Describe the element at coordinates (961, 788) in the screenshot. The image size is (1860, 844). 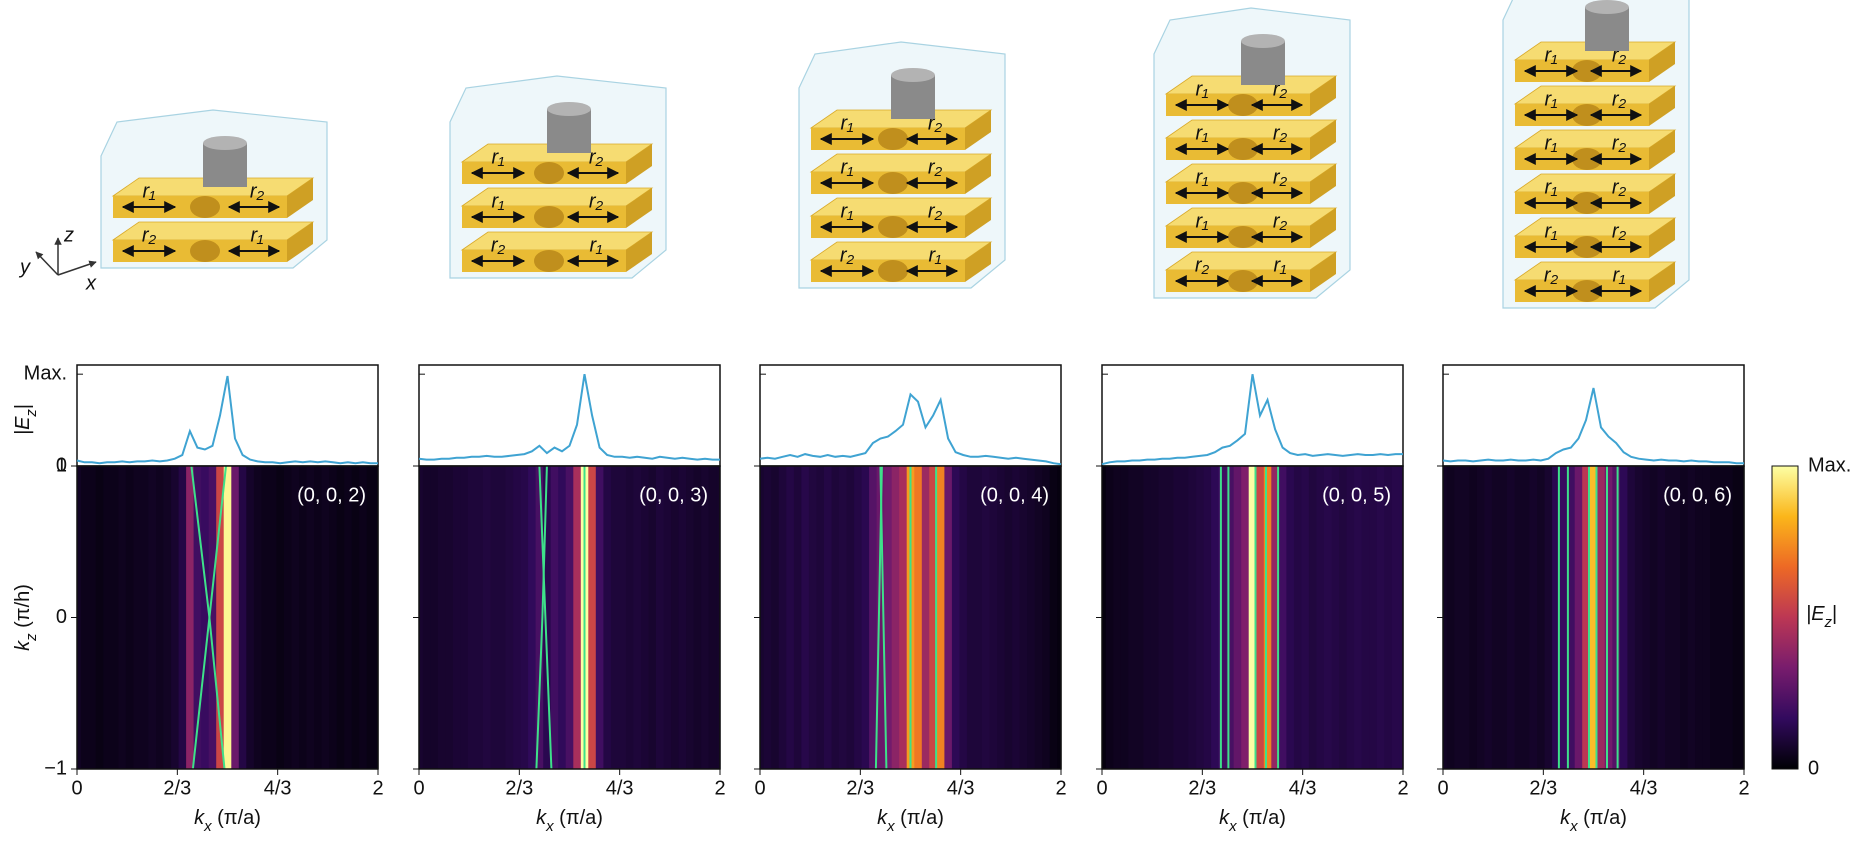
I see `x-tick-label: 4/3` at that location.